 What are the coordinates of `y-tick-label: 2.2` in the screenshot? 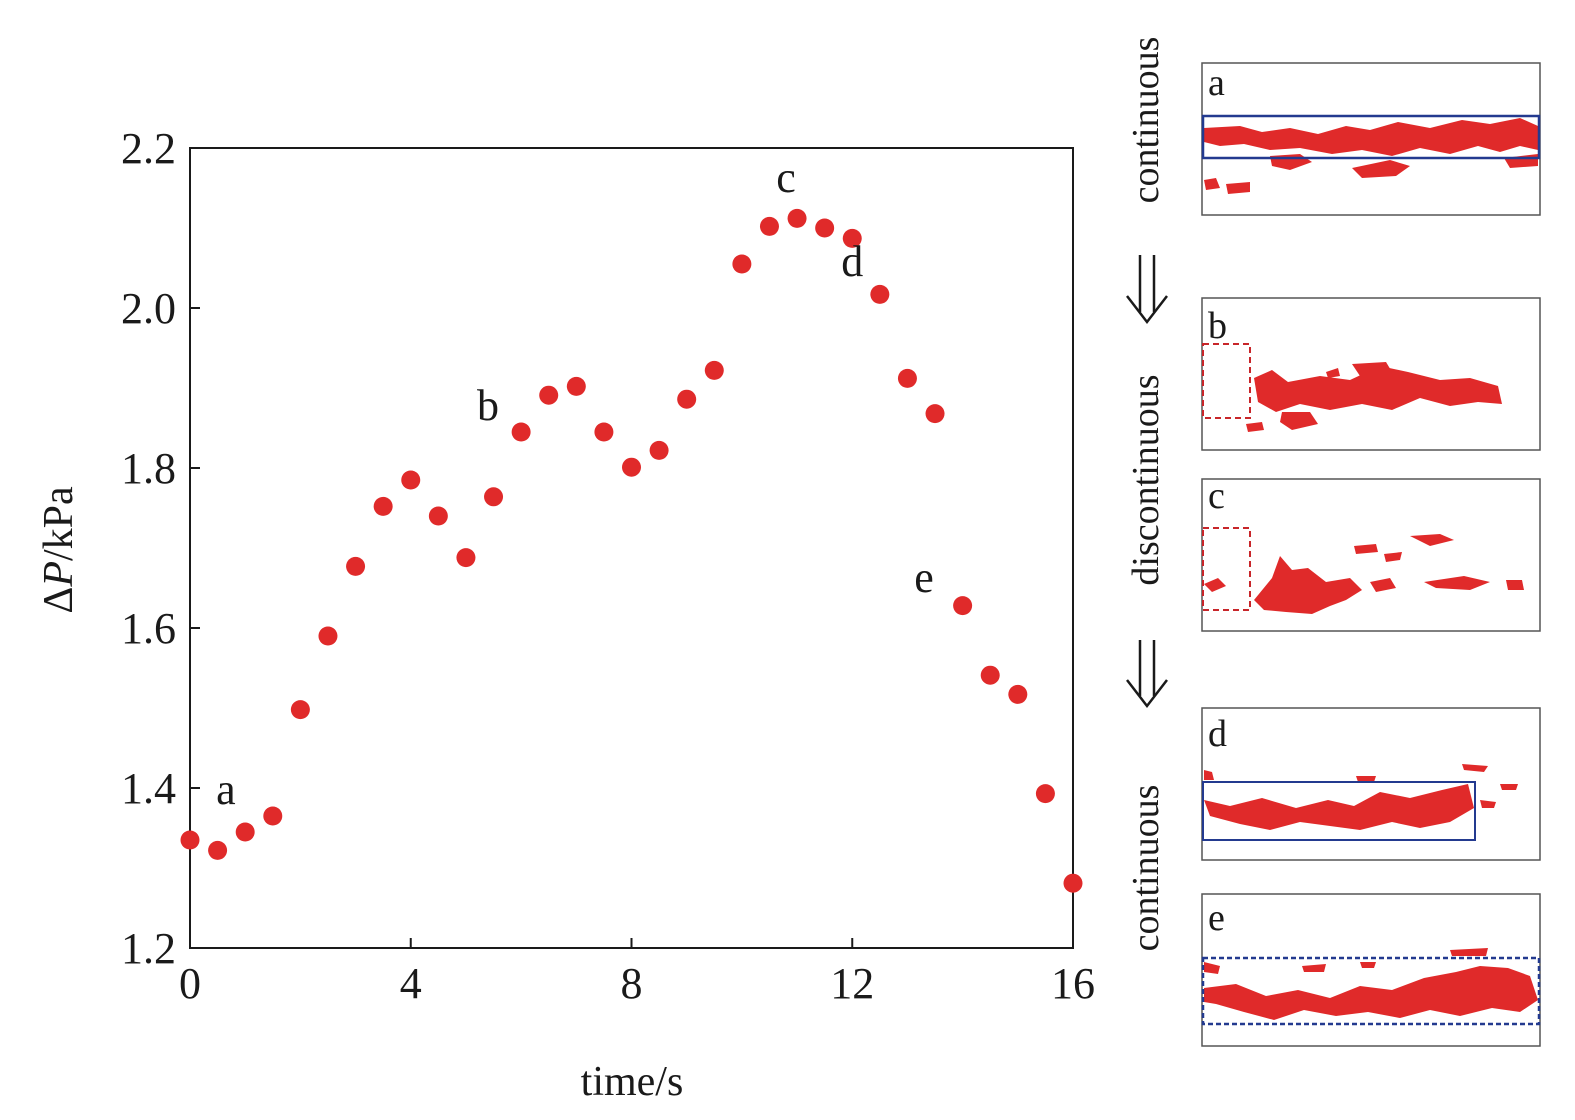 It's located at (148, 148).